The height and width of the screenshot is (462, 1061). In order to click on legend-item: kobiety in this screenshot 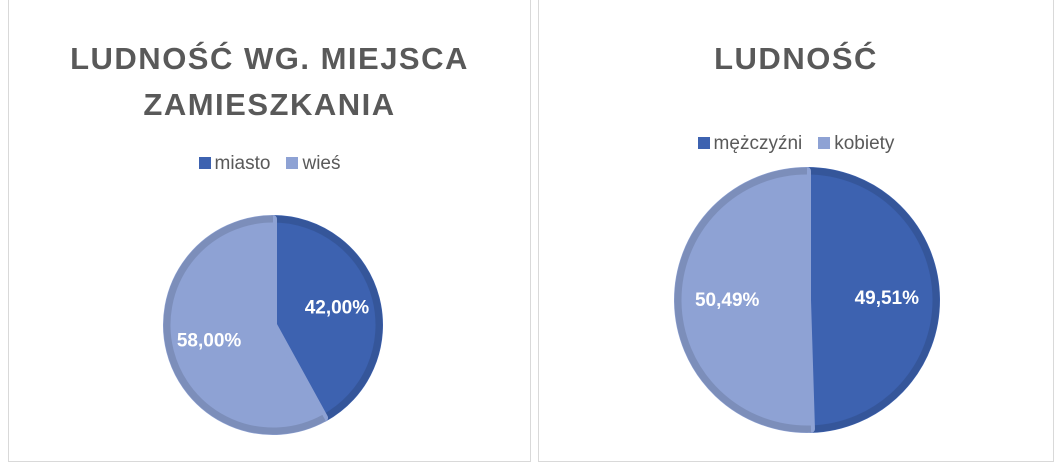, I will do `click(856, 143)`.